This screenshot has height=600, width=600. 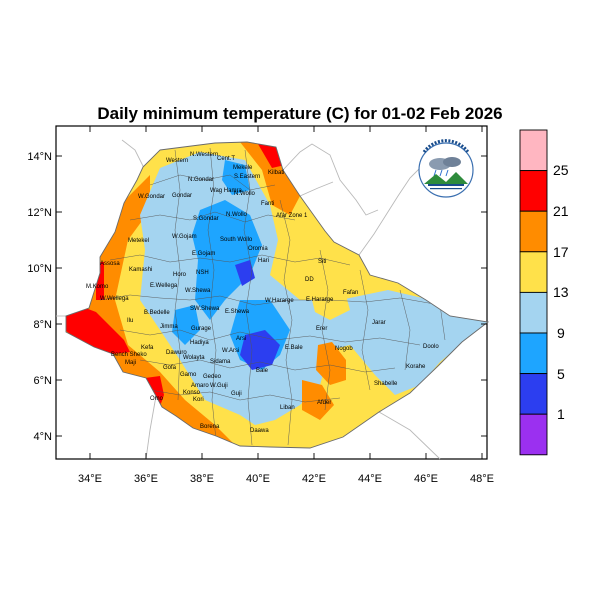 I want to click on region-label: E.Bale, so click(x=294, y=348).